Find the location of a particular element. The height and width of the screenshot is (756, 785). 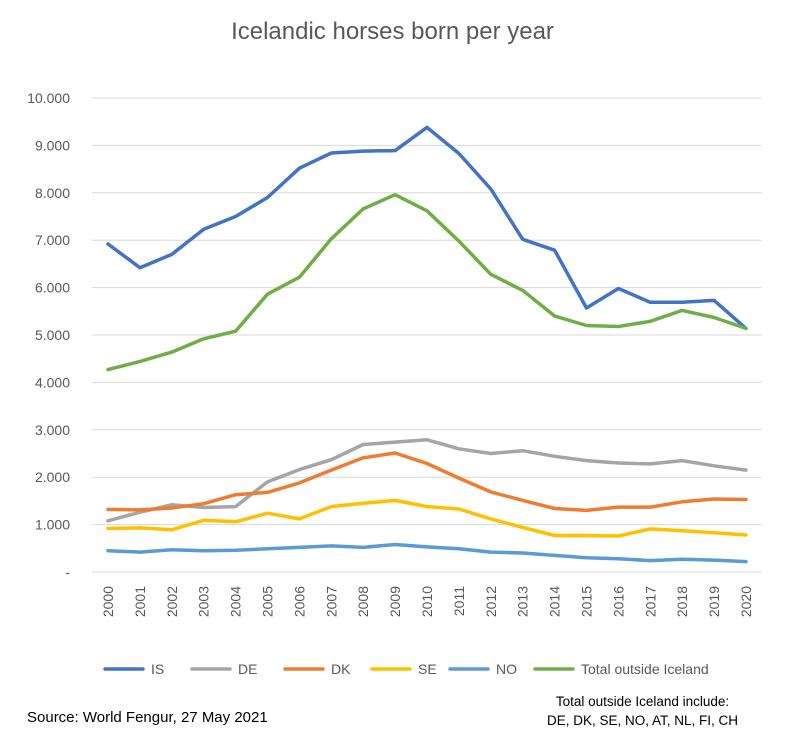

x-tick-label: 2018 is located at coordinates (682, 601).